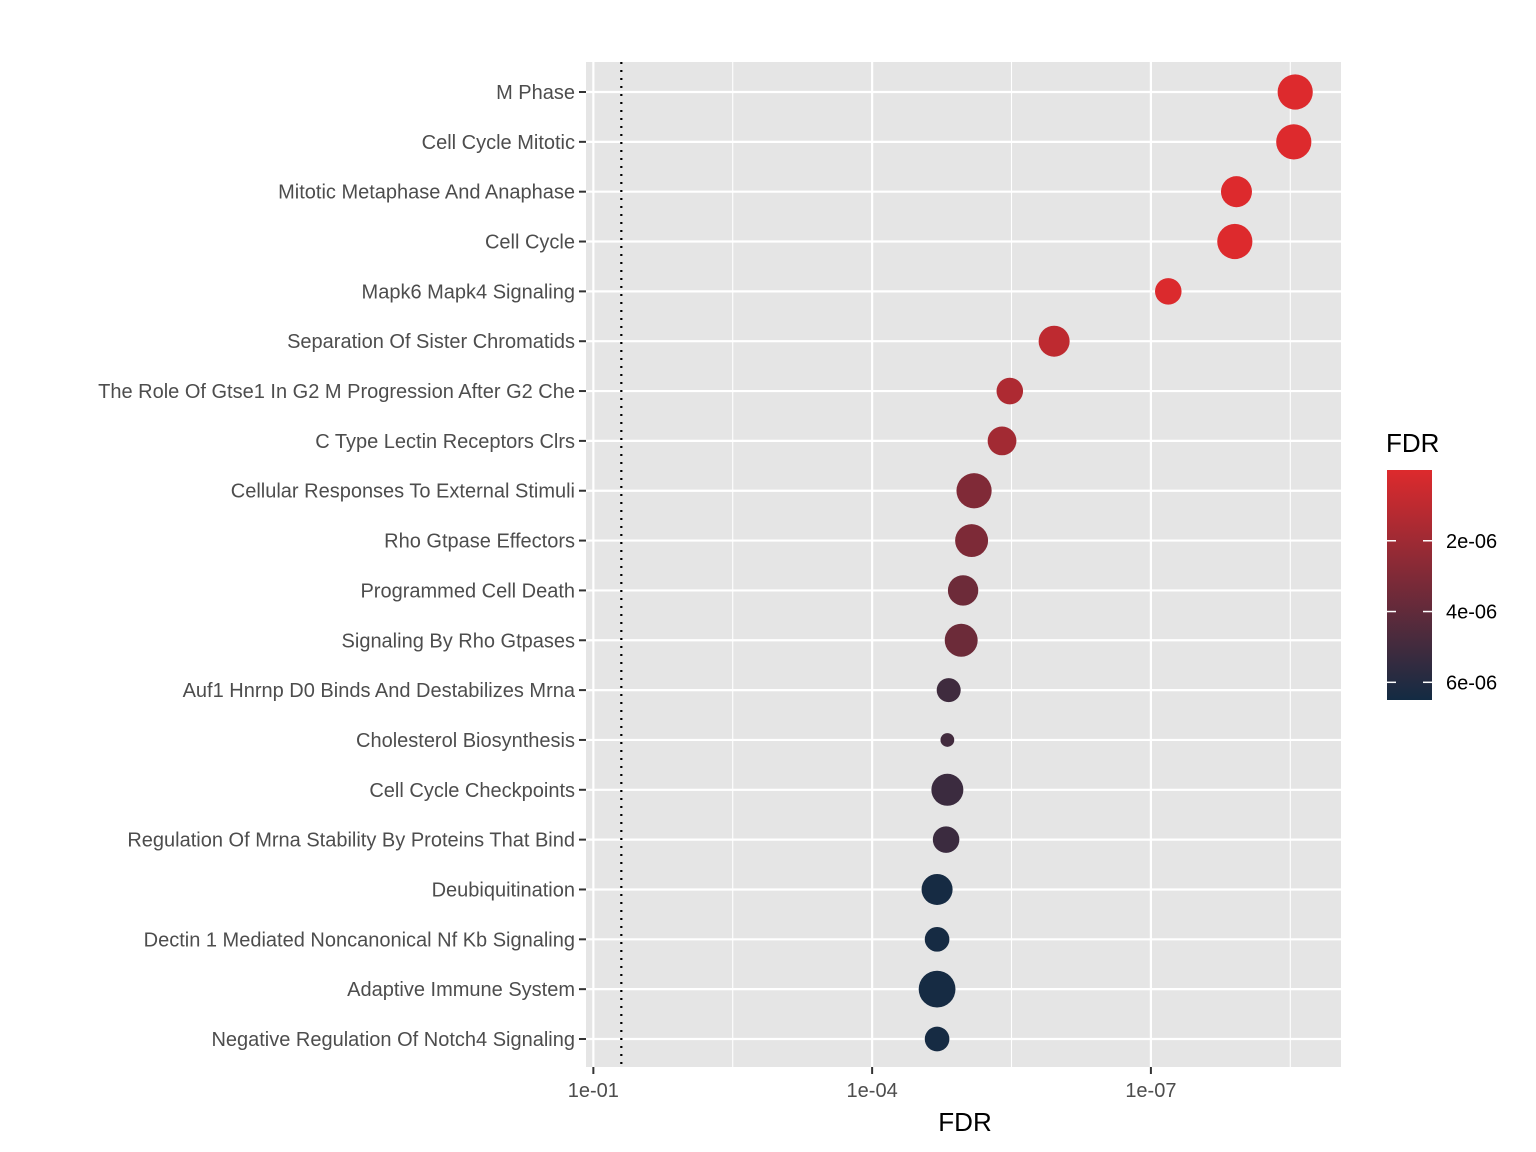 The width and height of the screenshot is (1536, 1152). Describe the element at coordinates (964, 1122) in the screenshot. I see `x-axis-title: FDR` at that location.